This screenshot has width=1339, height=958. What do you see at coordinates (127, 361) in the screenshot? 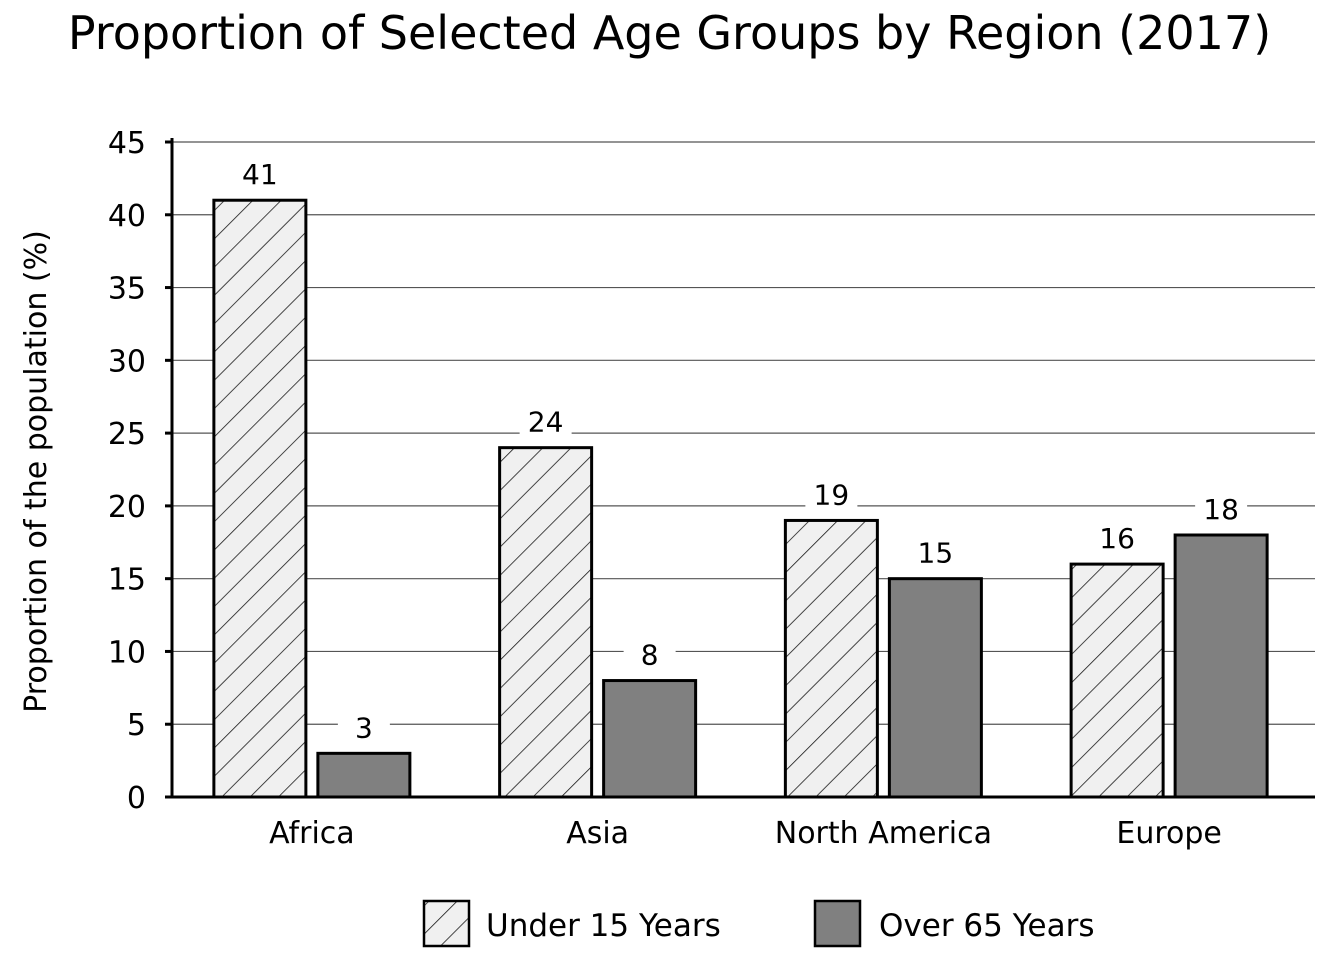
I see `y-tick-label: 30` at bounding box center [127, 361].